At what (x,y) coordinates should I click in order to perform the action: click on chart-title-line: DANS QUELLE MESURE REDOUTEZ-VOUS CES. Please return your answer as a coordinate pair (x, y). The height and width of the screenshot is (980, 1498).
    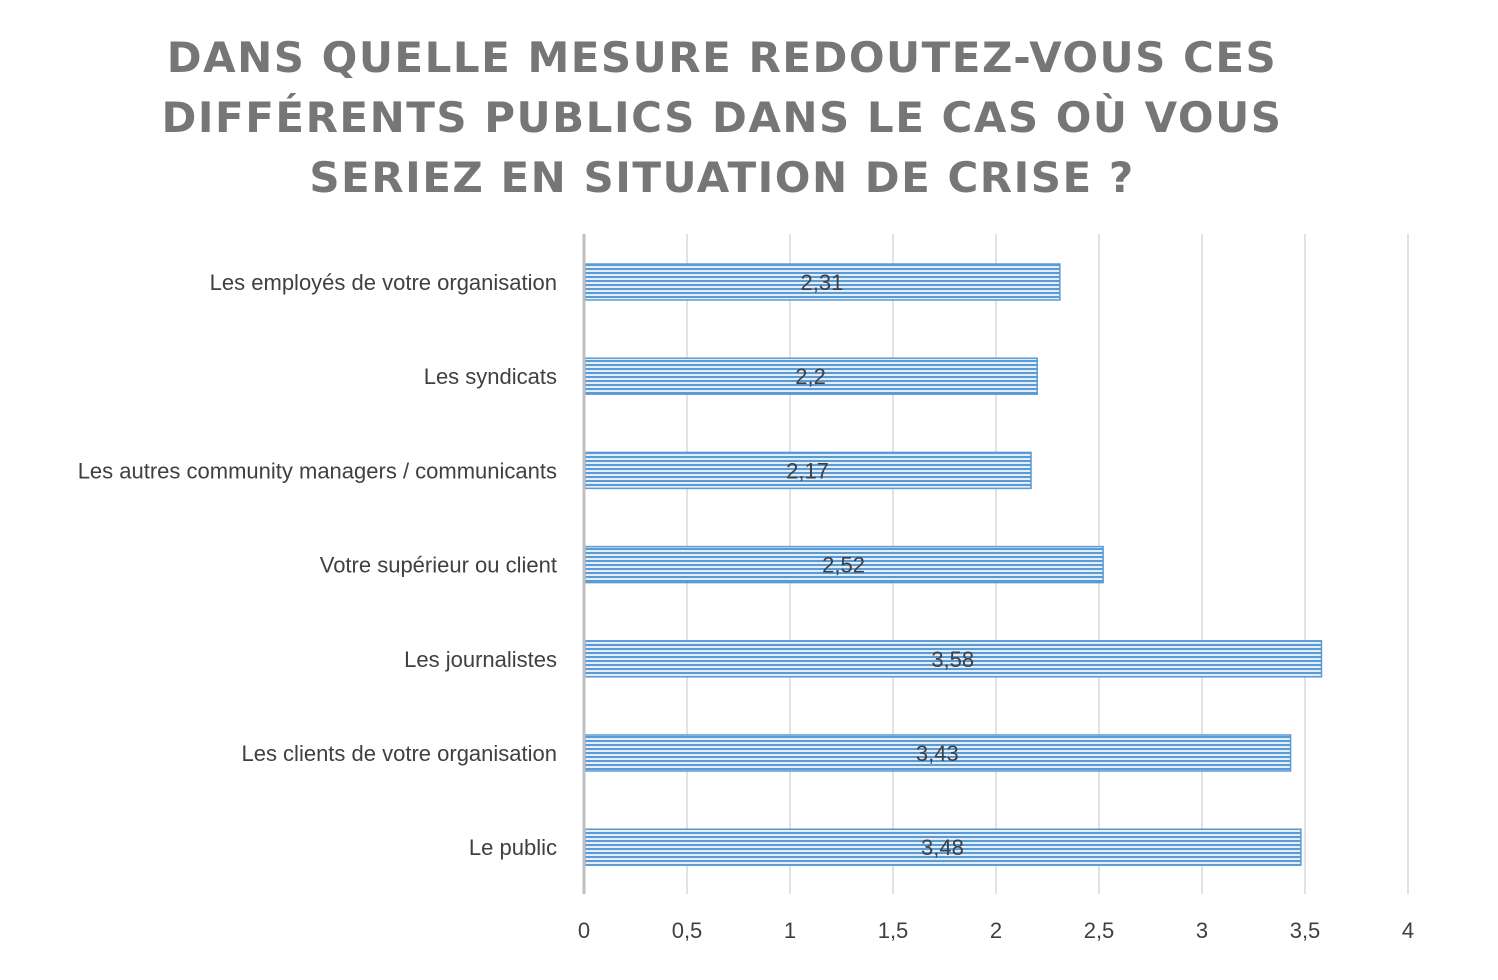
    Looking at the image, I should click on (722, 57).